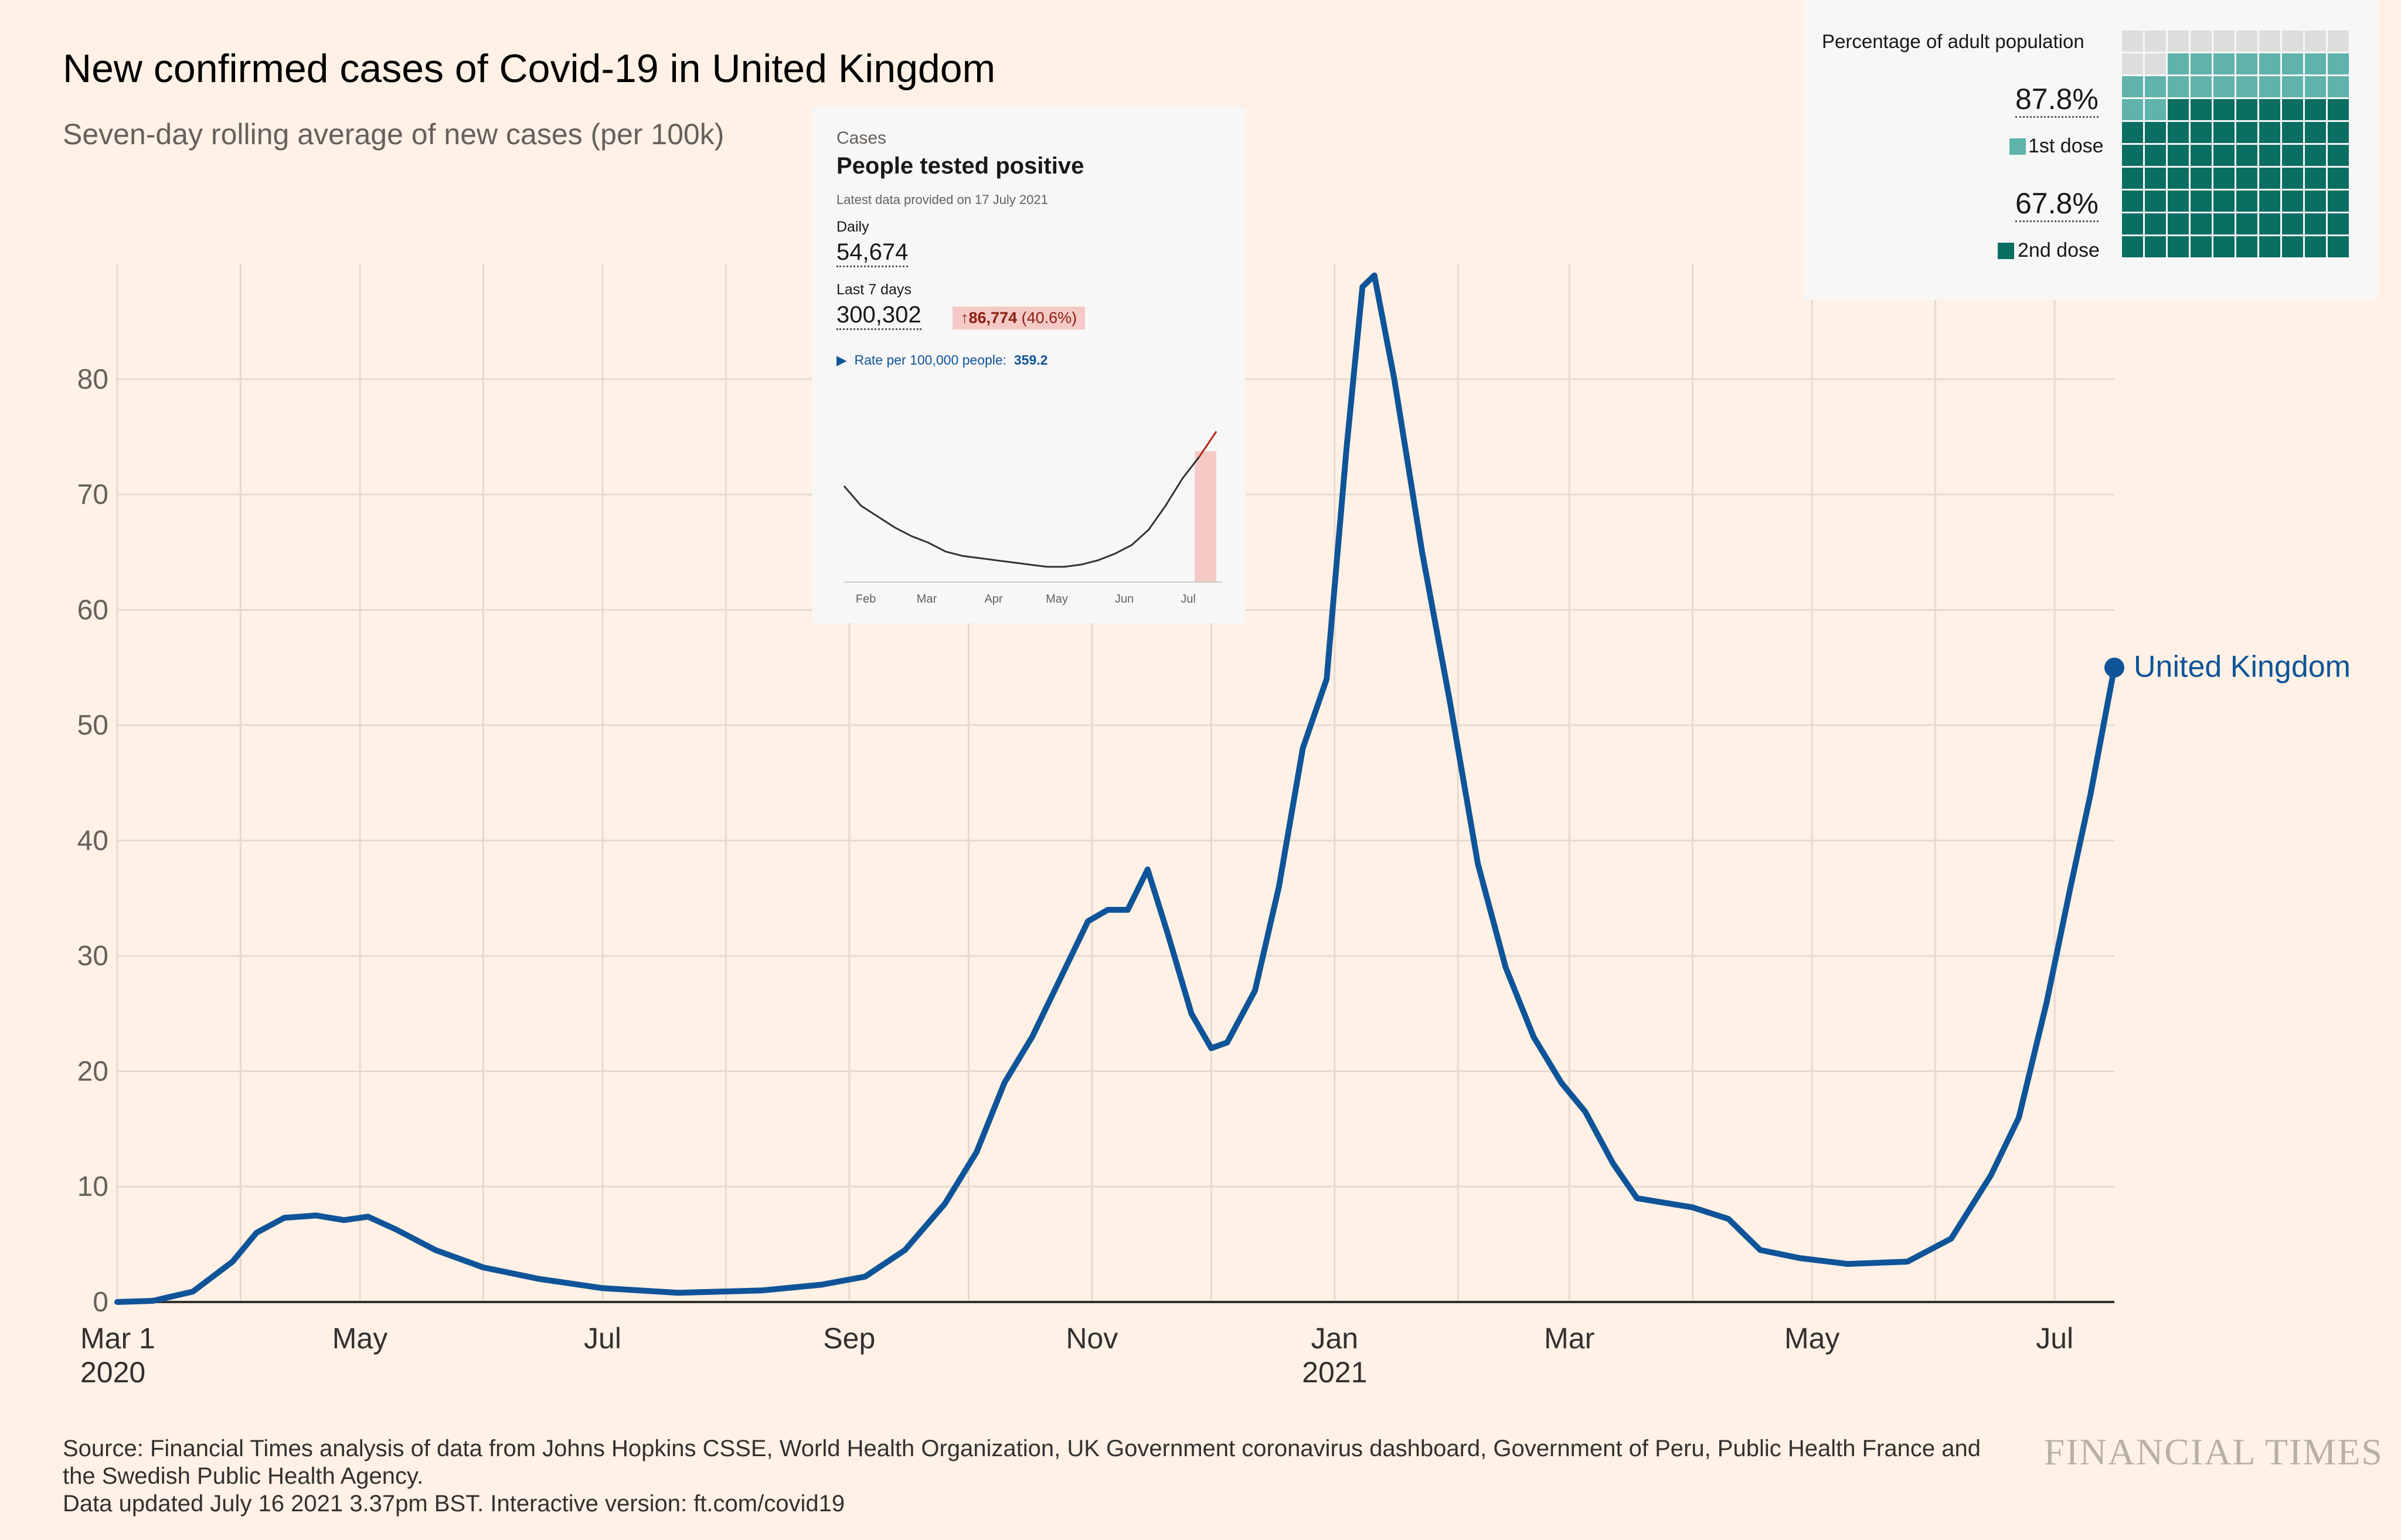  I want to click on x-tick-label: Mar, so click(1569, 1338).